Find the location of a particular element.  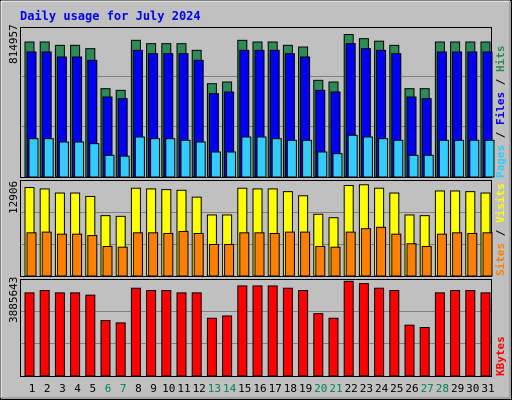

x-tick-label: 31 is located at coordinates (487, 388).